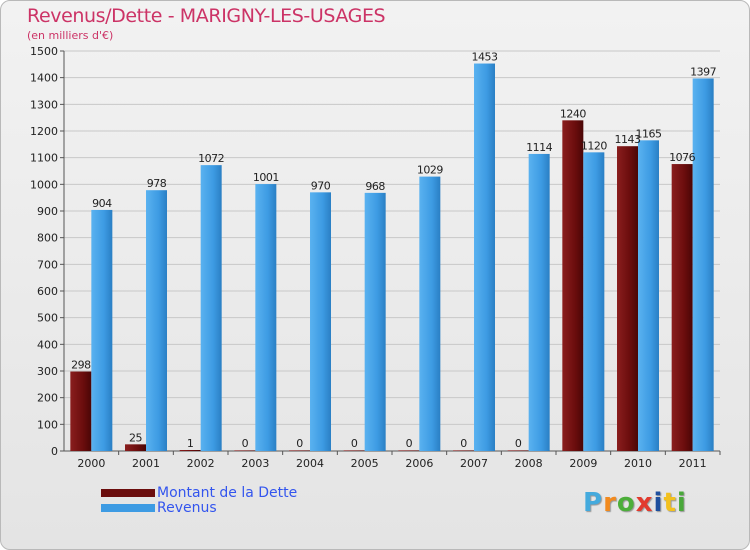 The image size is (750, 550). I want to click on data-label-revenus: 904, so click(102, 203).